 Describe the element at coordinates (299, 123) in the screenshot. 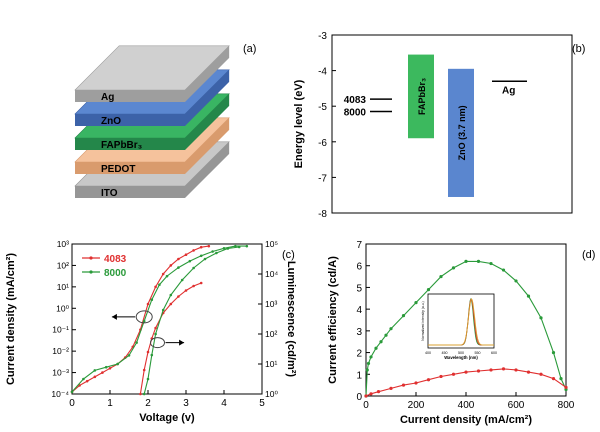

I see `y-axis-label: Energy level (eV)` at that location.